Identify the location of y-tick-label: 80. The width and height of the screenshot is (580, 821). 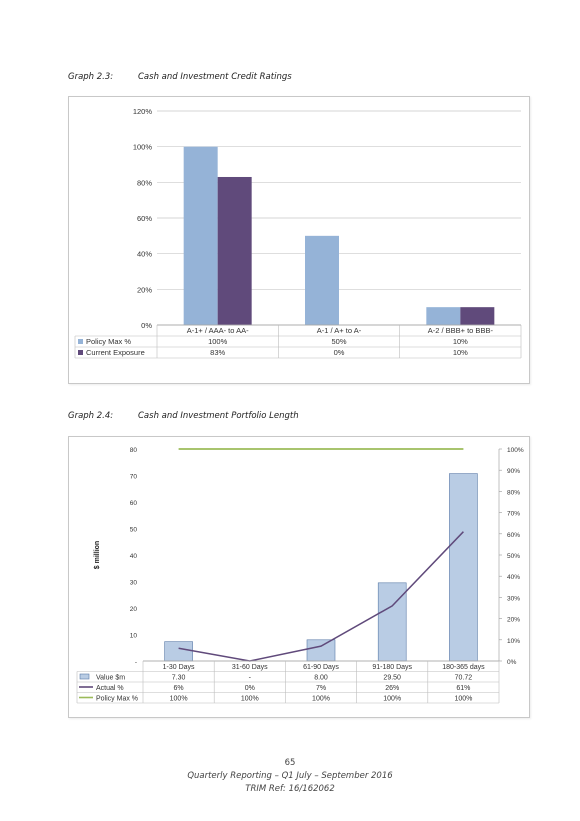
(134, 450).